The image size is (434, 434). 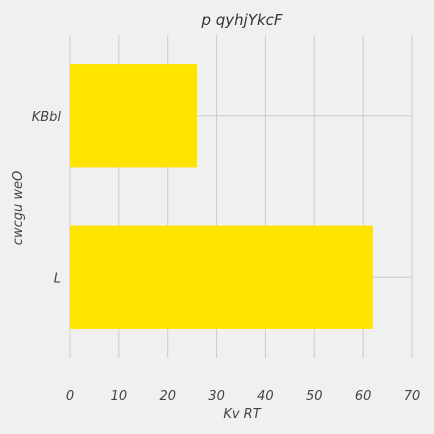 What do you see at coordinates (241, 20) in the screenshot?
I see `chart-title: p qyhjYkcF` at bounding box center [241, 20].